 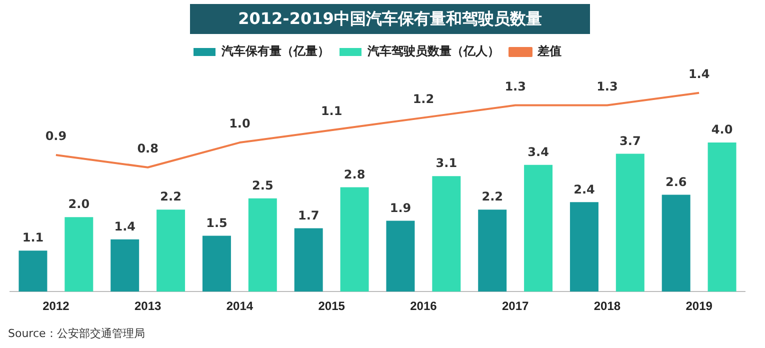 What do you see at coordinates (515, 306) in the screenshot?
I see `x-tick-label: 2017` at bounding box center [515, 306].